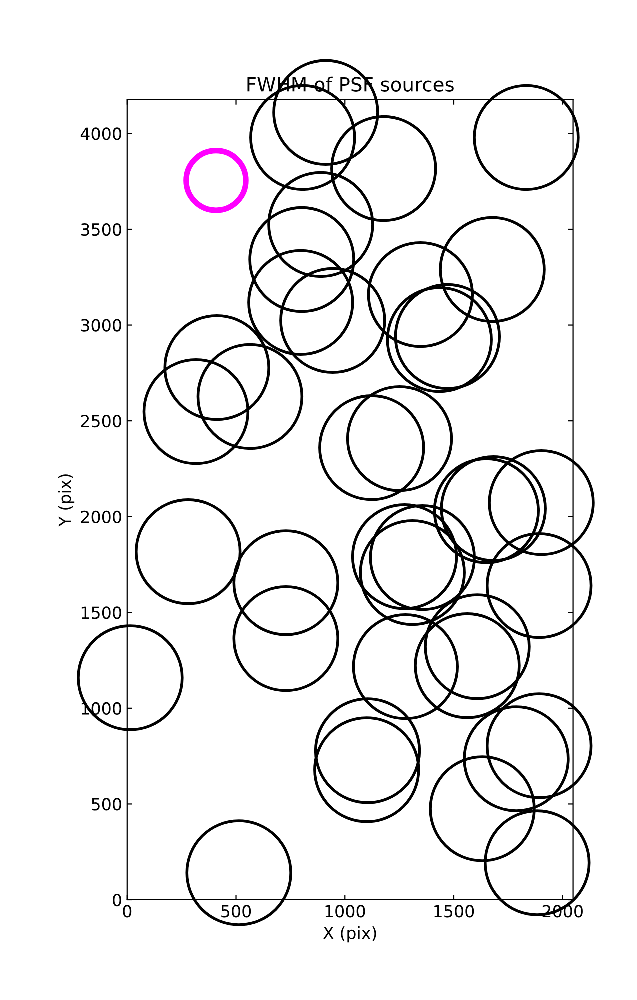 The height and width of the screenshot is (1000, 637). What do you see at coordinates (346, 911) in the screenshot?
I see `x-tick-label: 1000` at bounding box center [346, 911].